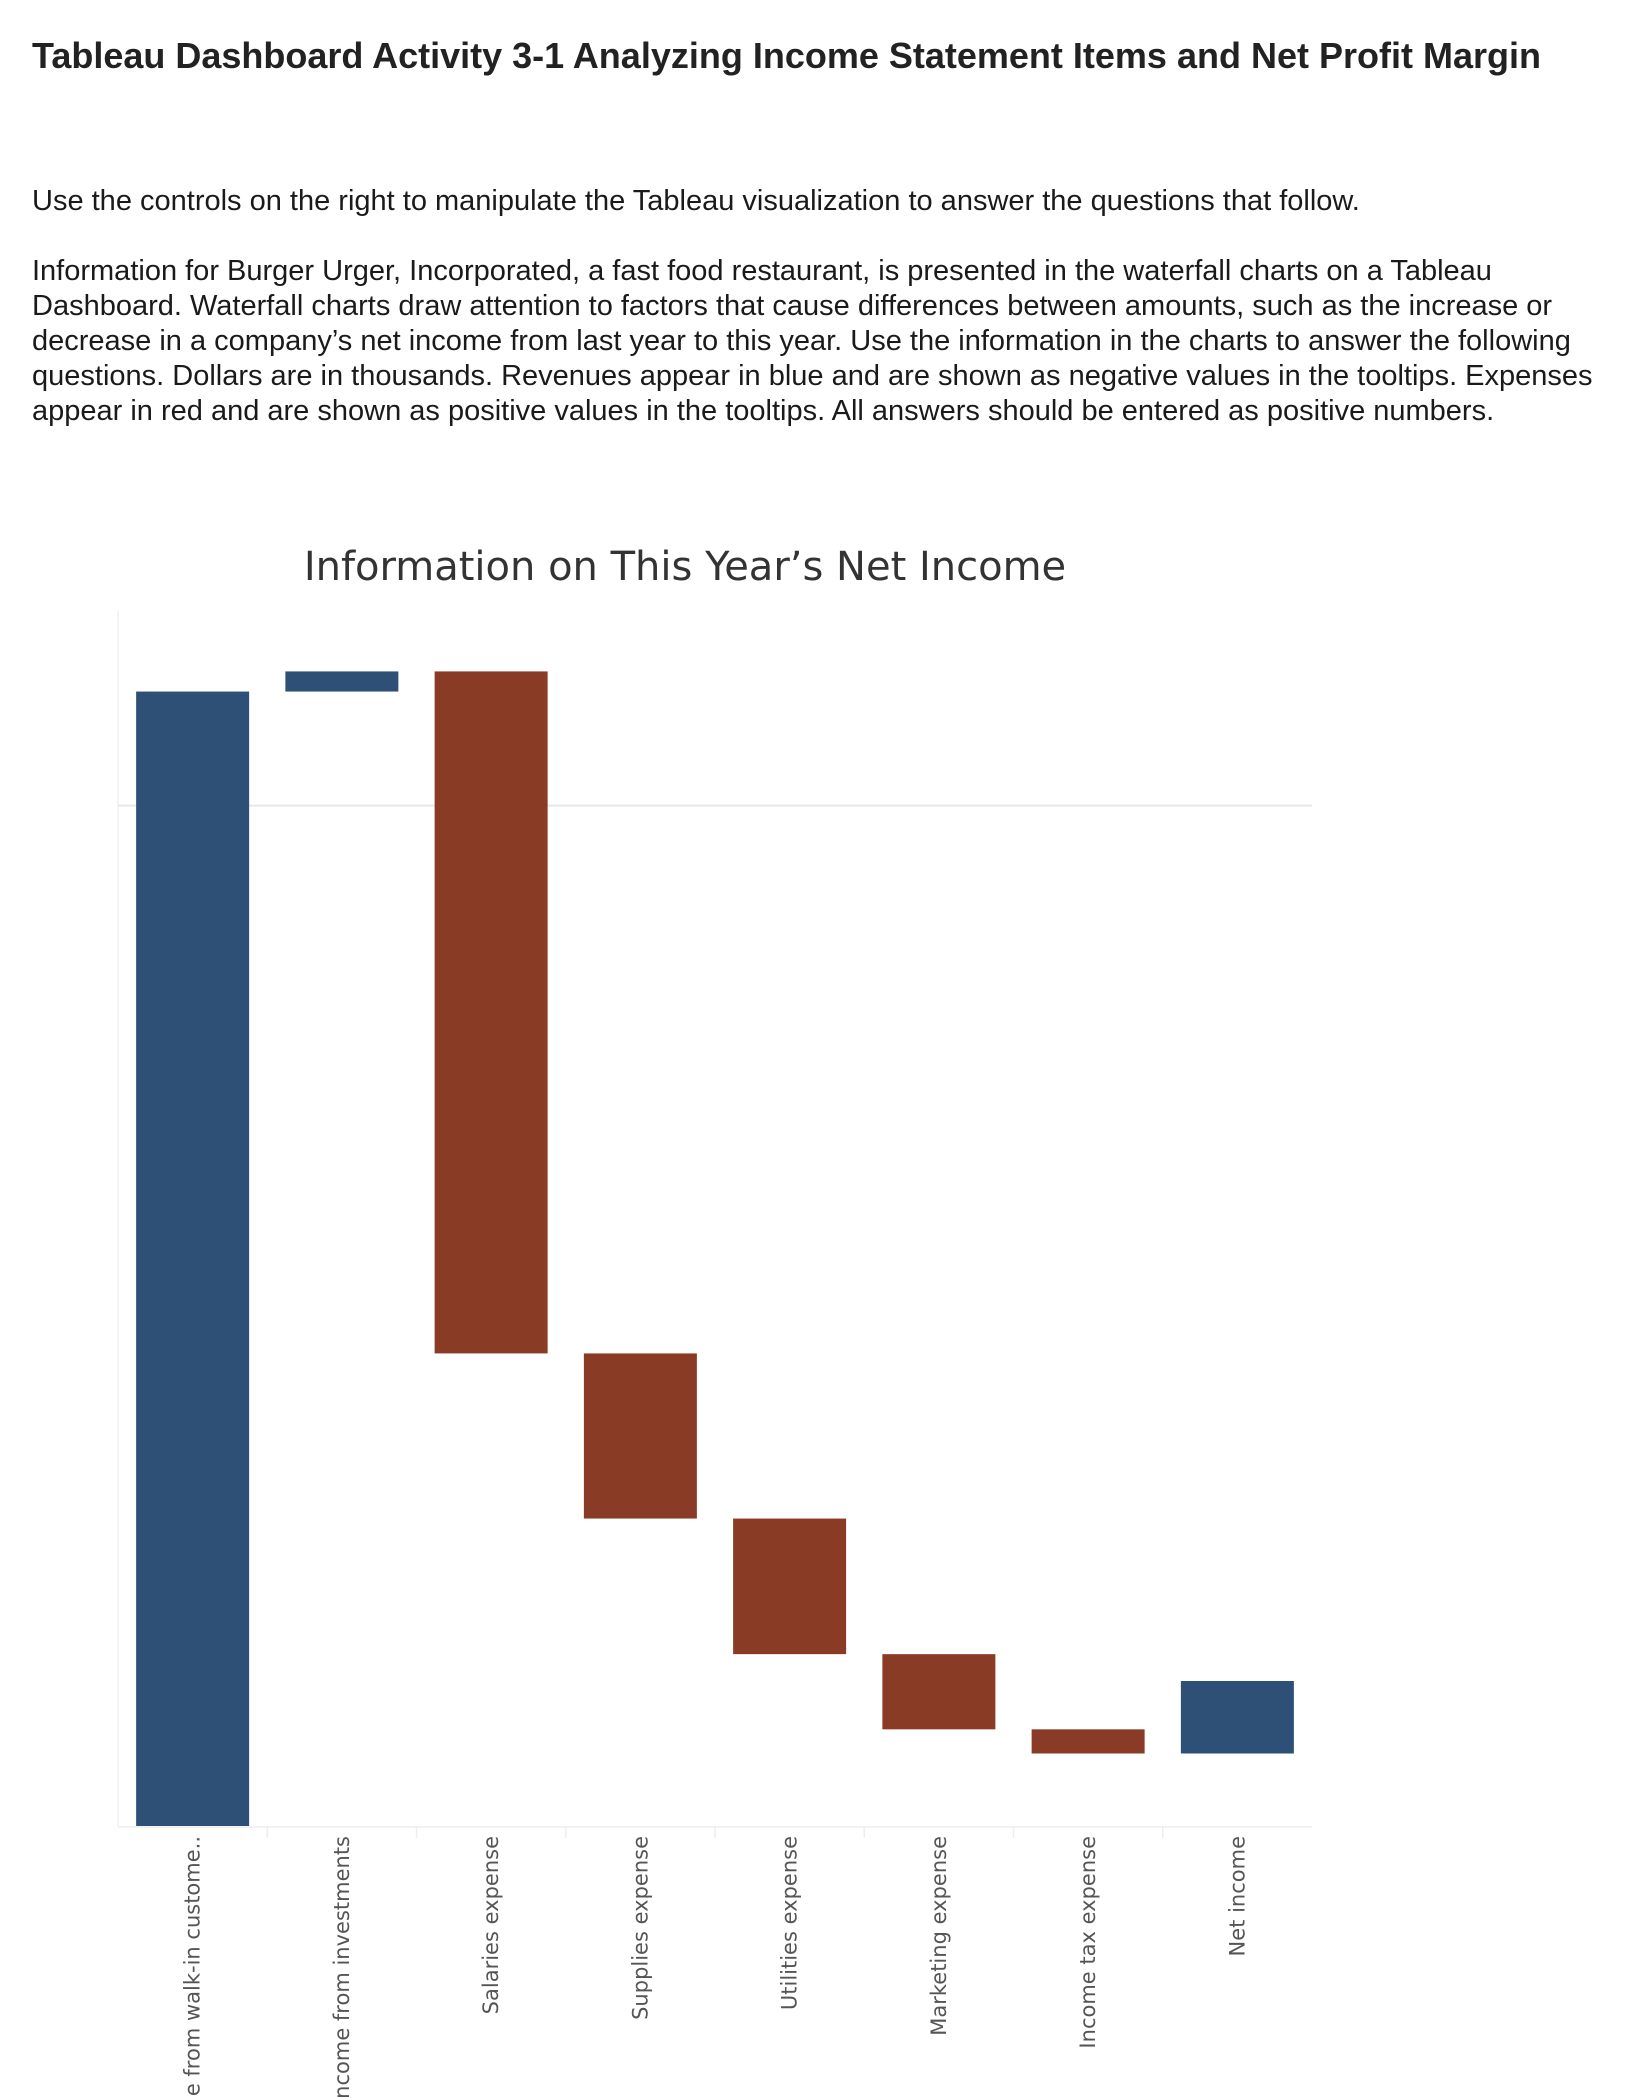 This screenshot has height=2098, width=1626. What do you see at coordinates (1088, 1741) in the screenshot?
I see `bar-income-tax-expense` at bounding box center [1088, 1741].